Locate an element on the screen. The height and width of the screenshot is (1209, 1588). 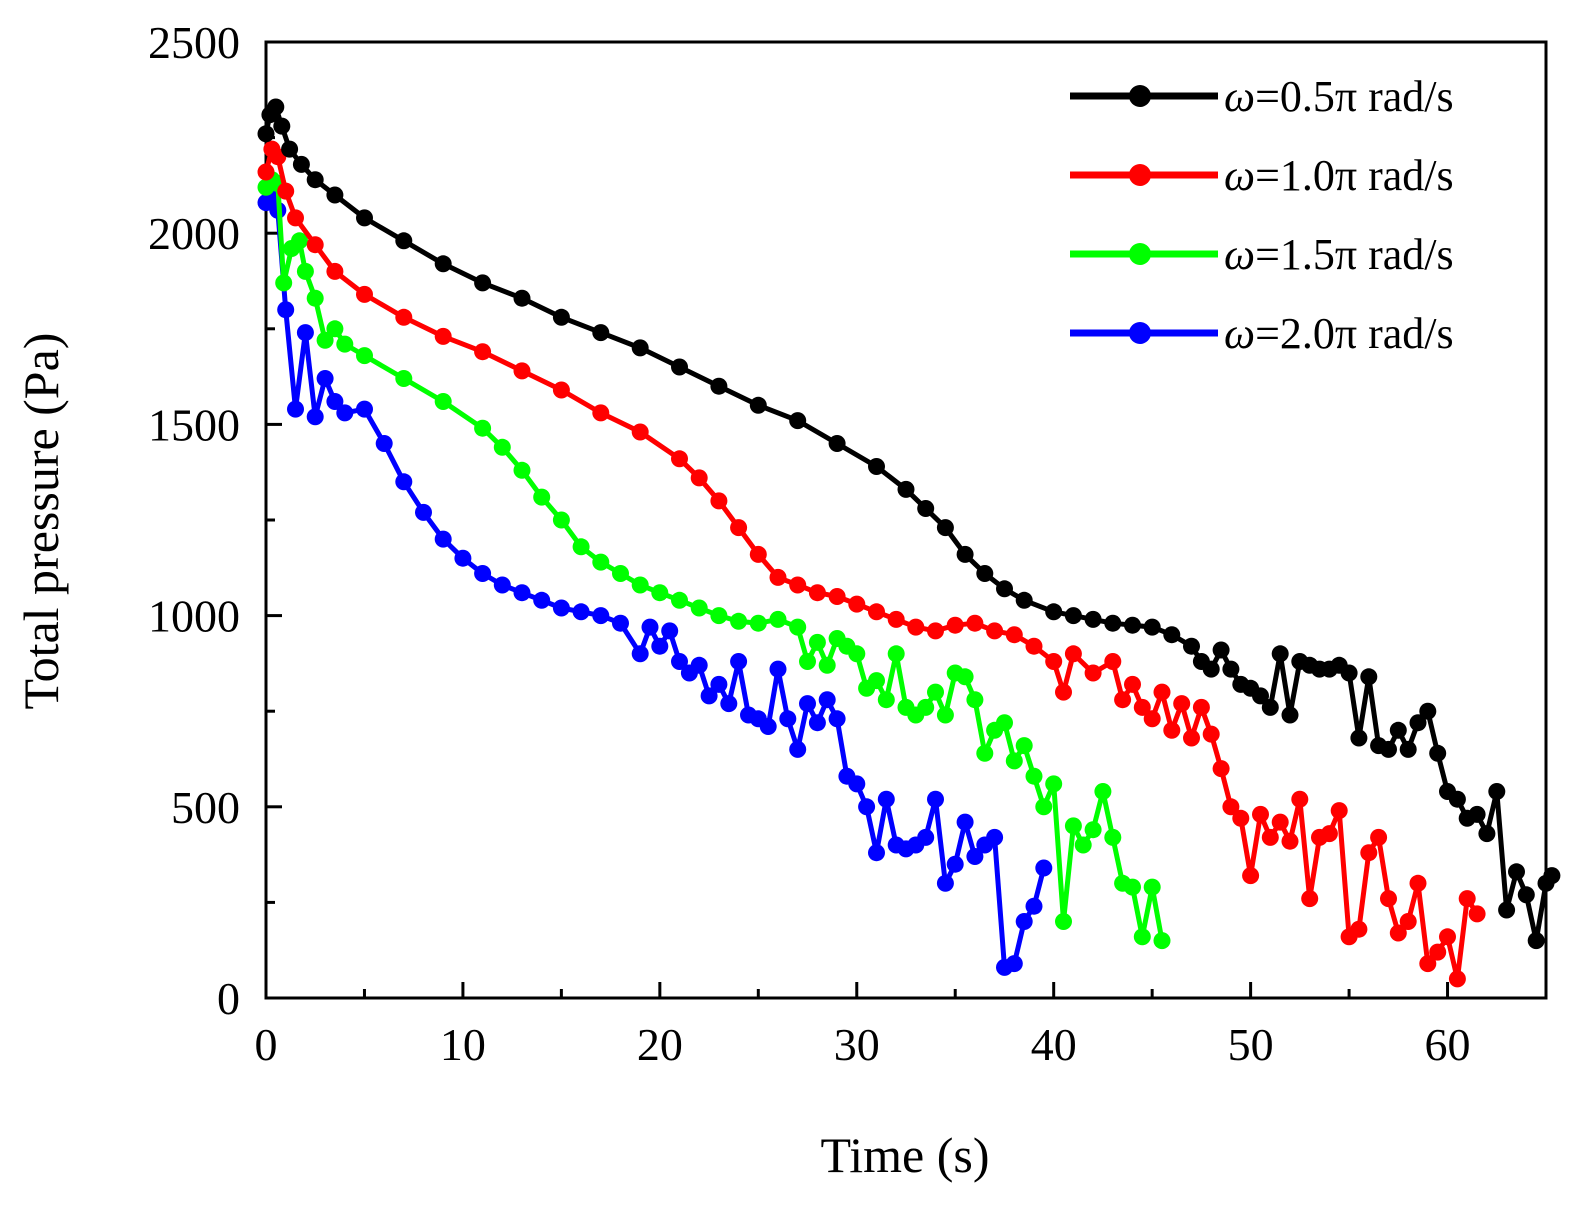
legend-entry: ω=2.0π rad/s is located at coordinates (1262, 333).